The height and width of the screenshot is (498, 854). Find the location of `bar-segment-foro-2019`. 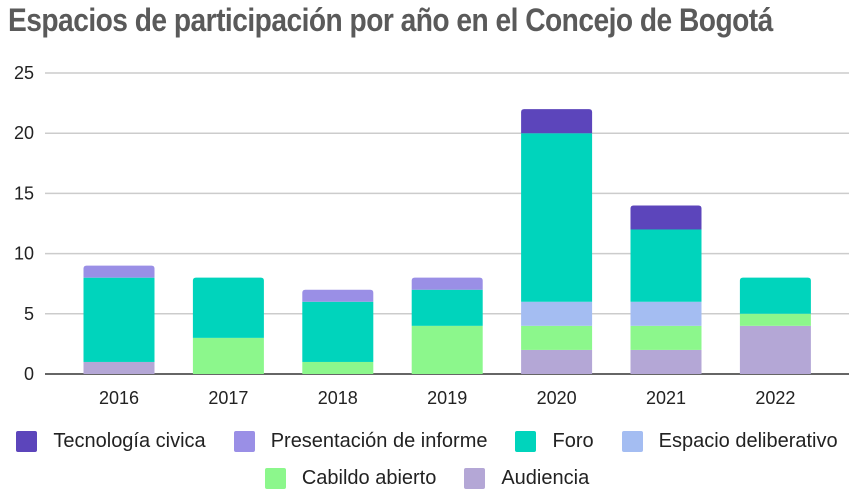

bar-segment-foro-2019 is located at coordinates (447, 307).